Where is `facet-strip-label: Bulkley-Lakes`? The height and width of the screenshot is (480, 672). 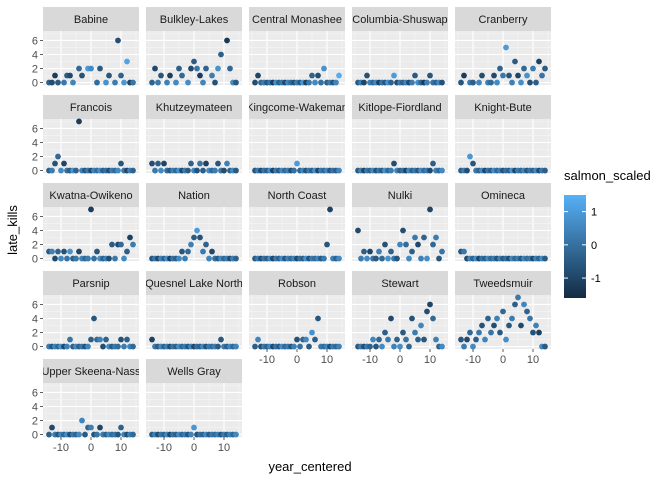 facet-strip-label: Bulkley-Lakes is located at coordinates (194, 20).